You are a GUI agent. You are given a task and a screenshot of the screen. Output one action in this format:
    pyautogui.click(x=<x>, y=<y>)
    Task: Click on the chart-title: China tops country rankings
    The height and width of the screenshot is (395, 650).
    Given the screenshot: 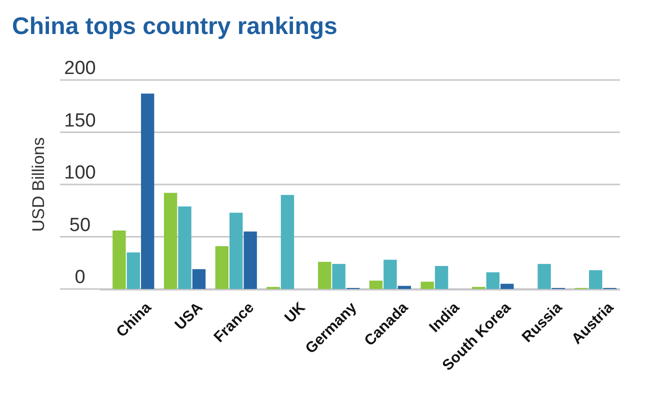 What is the action you would take?
    pyautogui.click(x=175, y=26)
    